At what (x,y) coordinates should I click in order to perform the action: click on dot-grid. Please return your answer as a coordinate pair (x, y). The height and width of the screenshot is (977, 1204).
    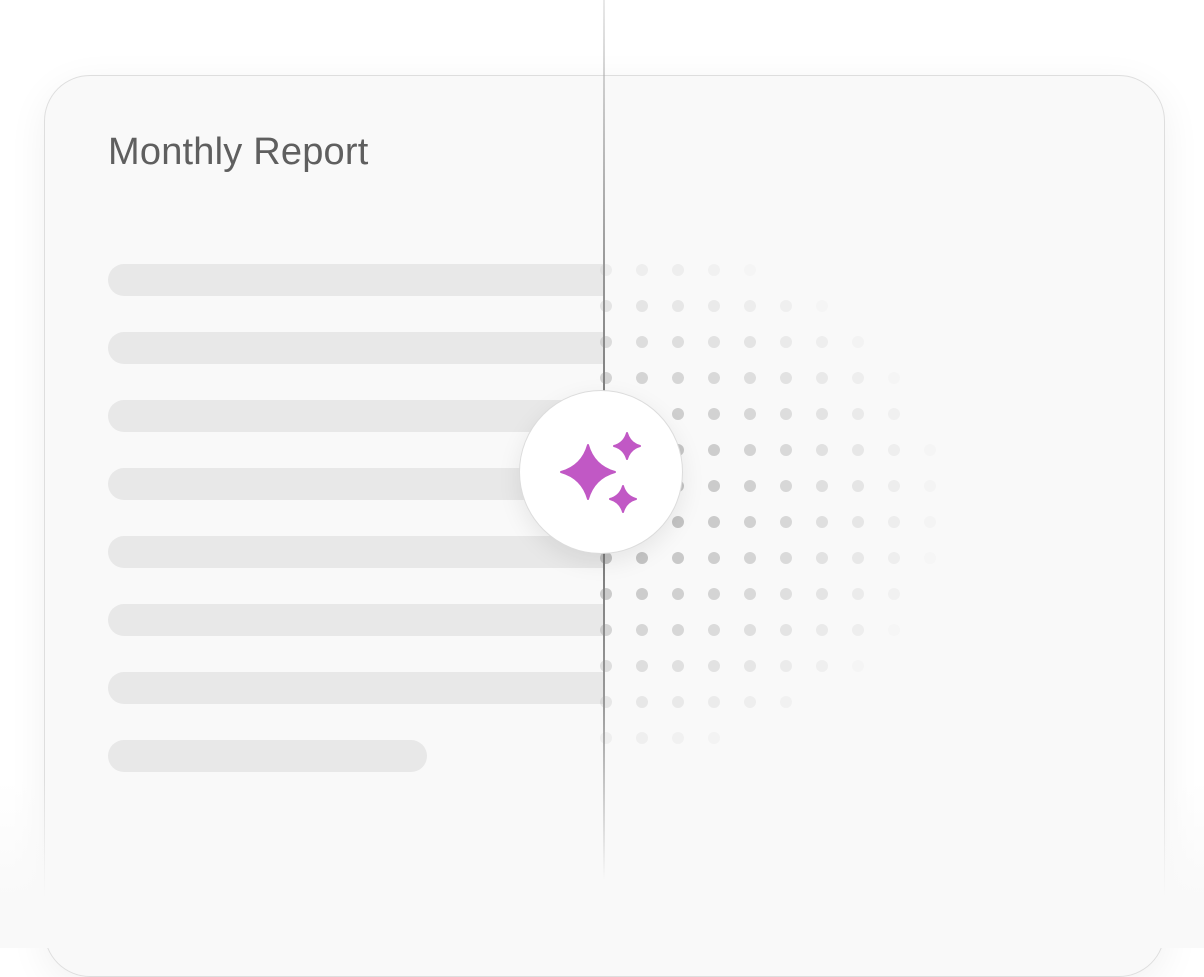
    Looking at the image, I should click on (768, 504).